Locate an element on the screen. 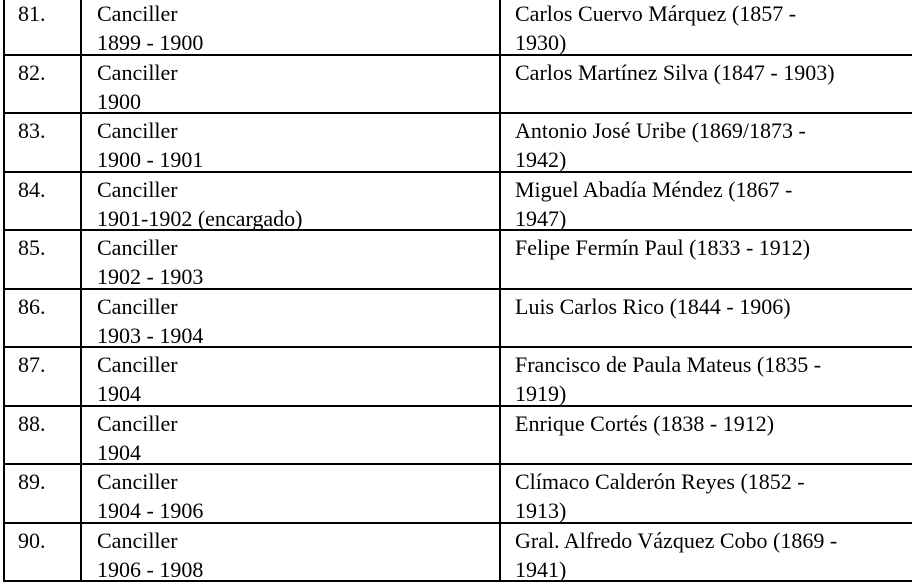 This screenshot has height=586, width=912. office-period: 1906 - 1908 is located at coordinates (150, 569).